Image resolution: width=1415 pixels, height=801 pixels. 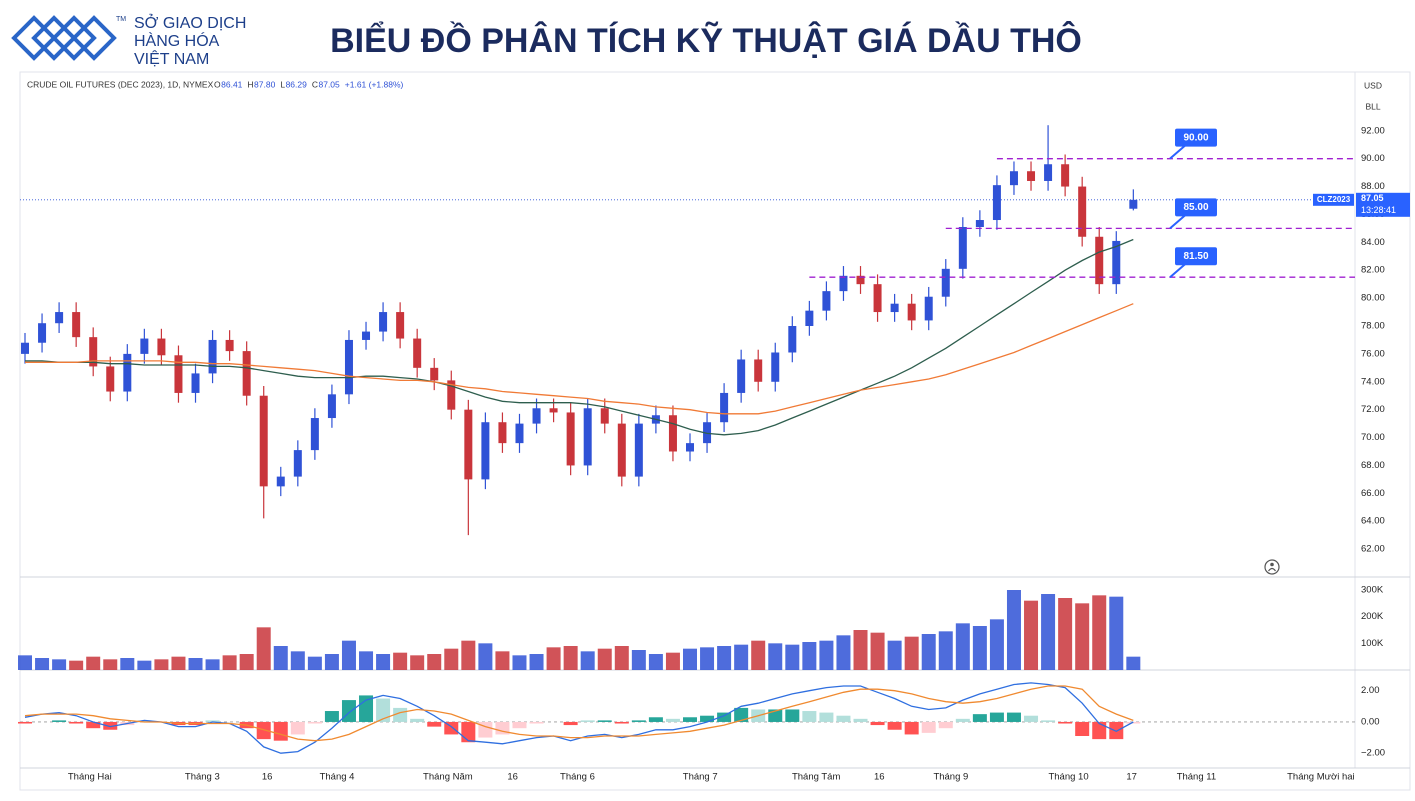 I want to click on moving-average, so click(x=579, y=359).